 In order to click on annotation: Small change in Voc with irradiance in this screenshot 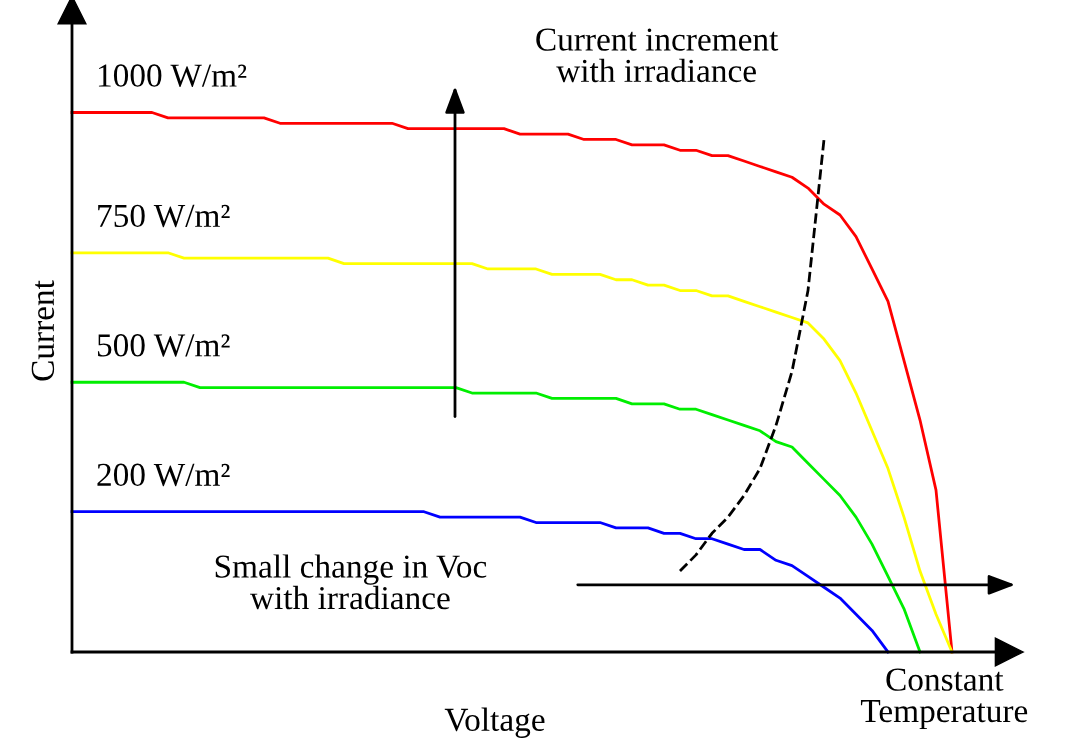, I will do `click(351, 582)`.